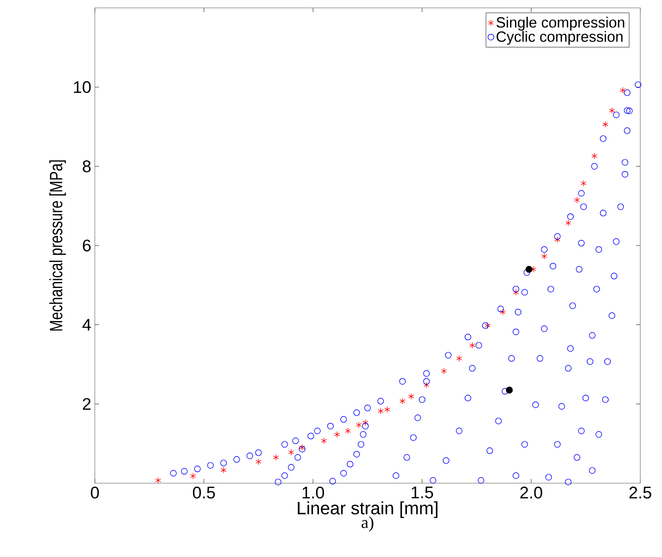 The image size is (662, 557). I want to click on text: a), so click(368, 524).